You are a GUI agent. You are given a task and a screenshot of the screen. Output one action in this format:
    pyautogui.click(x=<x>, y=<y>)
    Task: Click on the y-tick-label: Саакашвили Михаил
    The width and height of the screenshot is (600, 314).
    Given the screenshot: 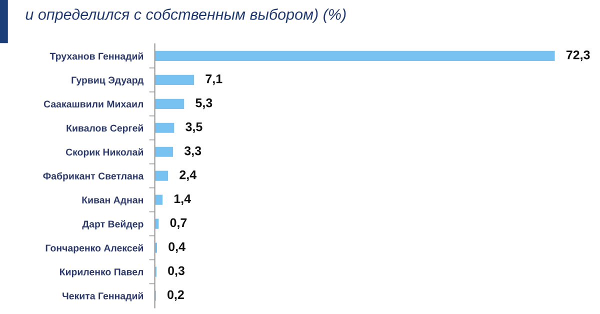 What is the action you would take?
    pyautogui.click(x=94, y=104)
    